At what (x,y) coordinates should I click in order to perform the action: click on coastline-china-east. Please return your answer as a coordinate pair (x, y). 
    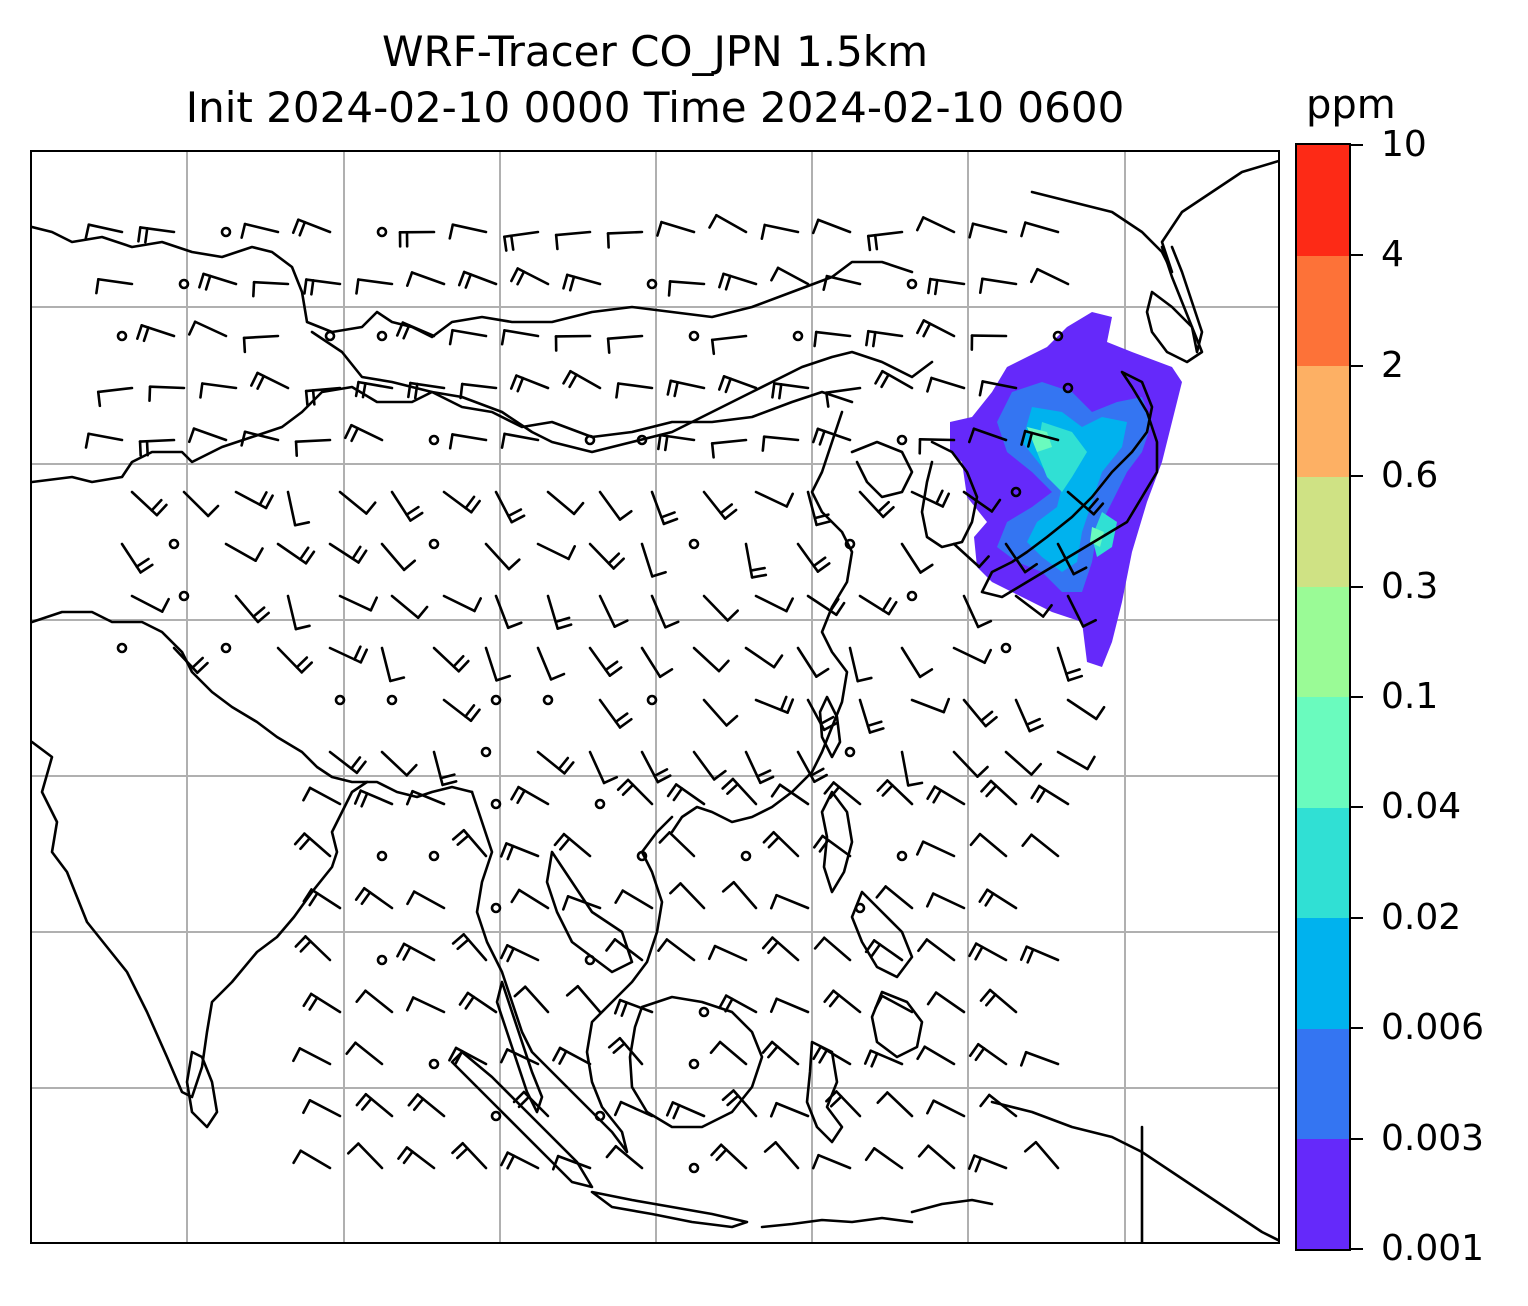
    Looking at the image, I should click on (762, 622).